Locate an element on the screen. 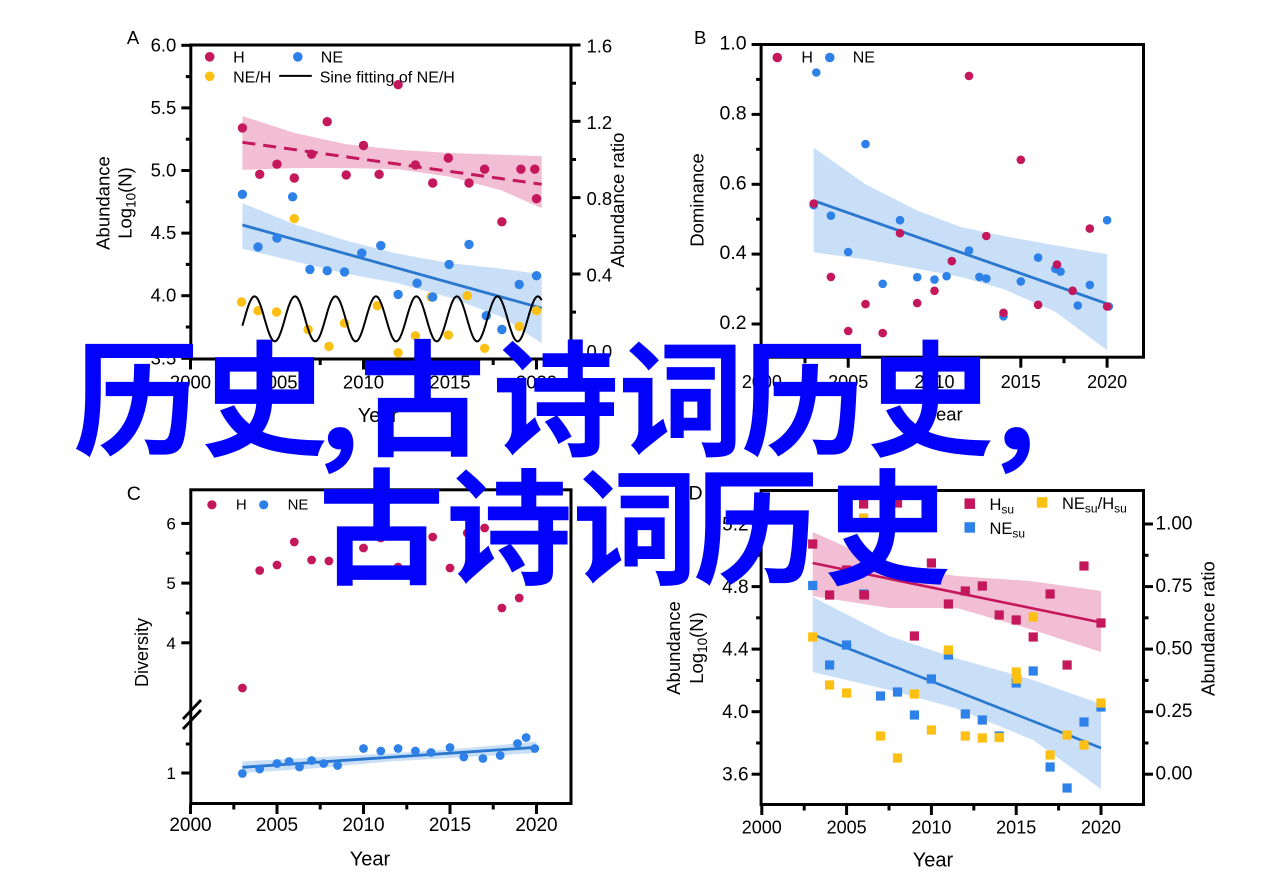 The height and width of the screenshot is (896, 1269). svg-text: 0.75 is located at coordinates (1174, 586).